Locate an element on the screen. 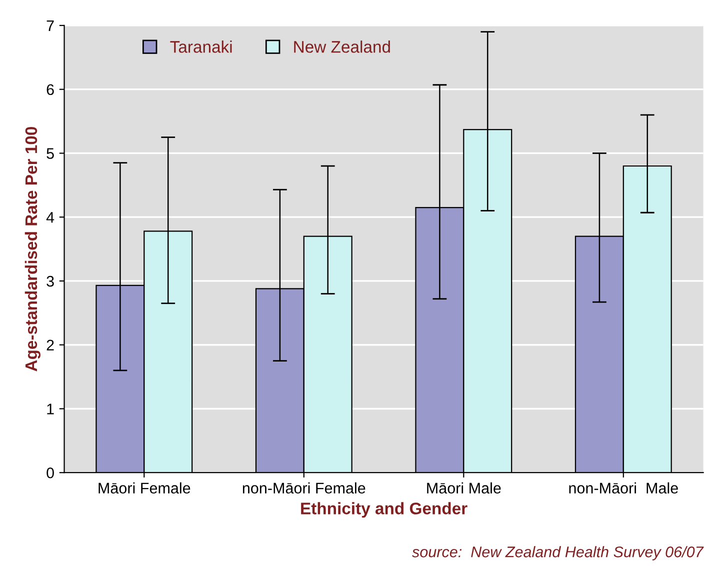  x-tick-label: Māori Male is located at coordinates (464, 488).